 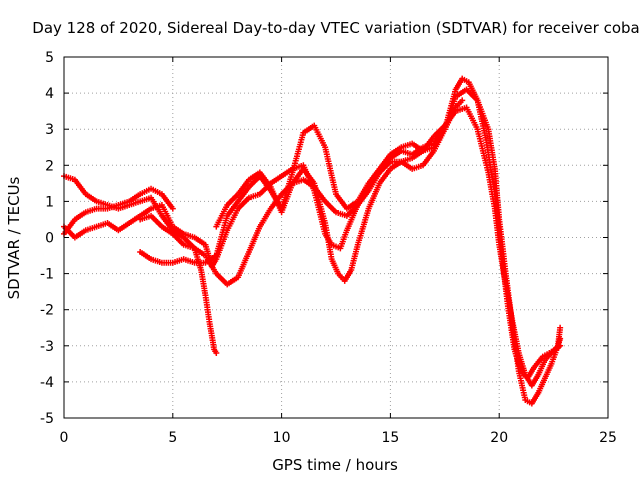 What do you see at coordinates (49, 166) in the screenshot?
I see `y-tick-label: 2` at bounding box center [49, 166].